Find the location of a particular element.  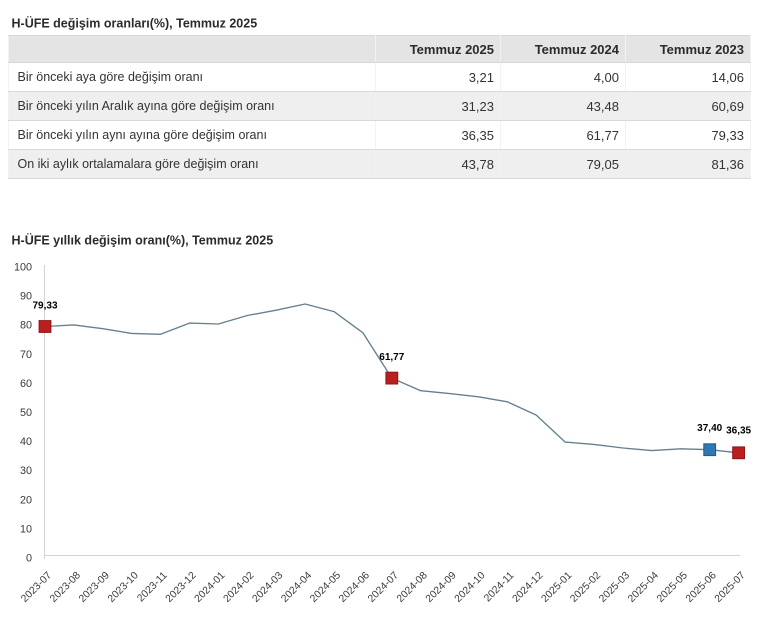

svg-text: 2024-07 is located at coordinates (383, 587).